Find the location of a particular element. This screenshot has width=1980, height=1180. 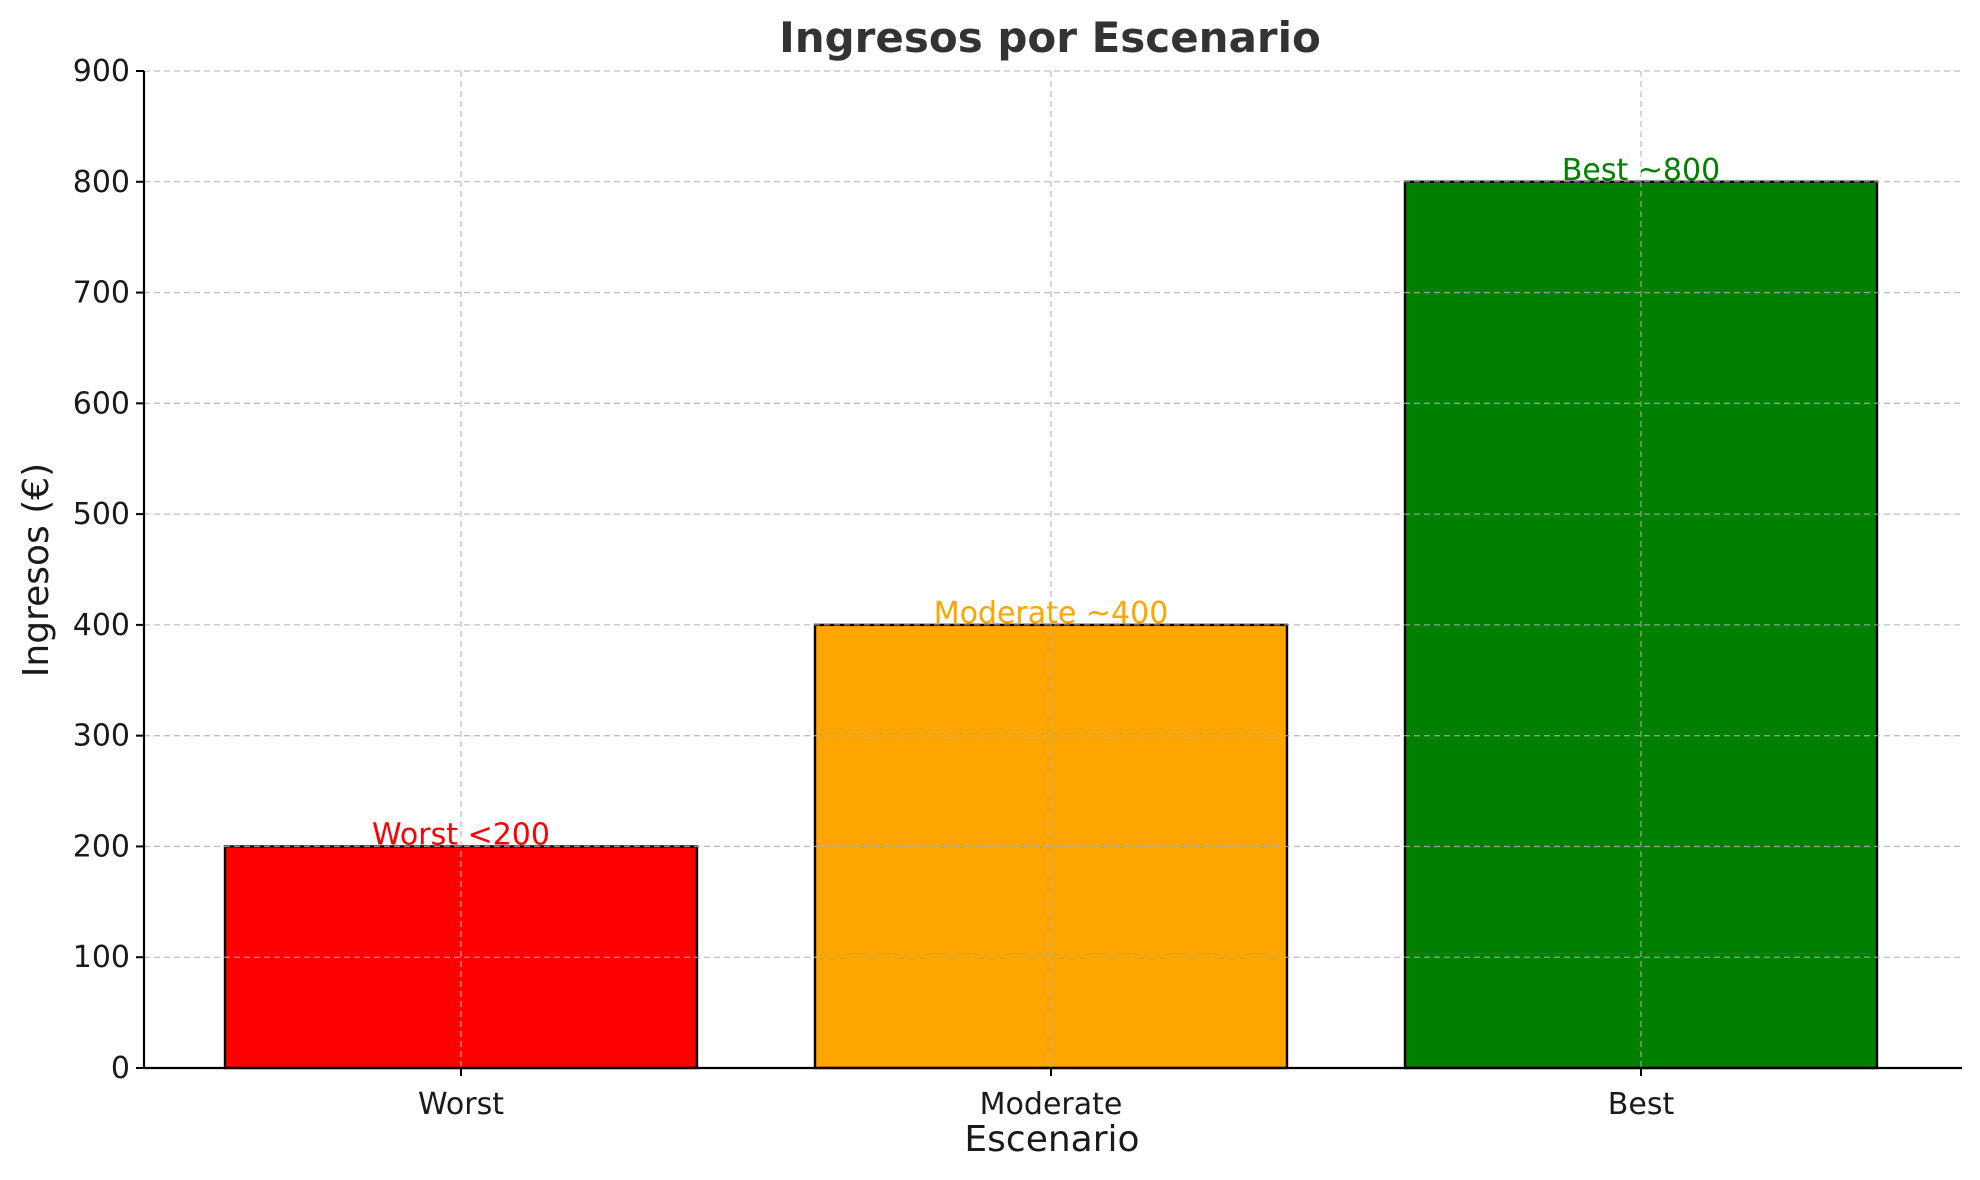

y-tick-label: 300 is located at coordinates (101, 736).